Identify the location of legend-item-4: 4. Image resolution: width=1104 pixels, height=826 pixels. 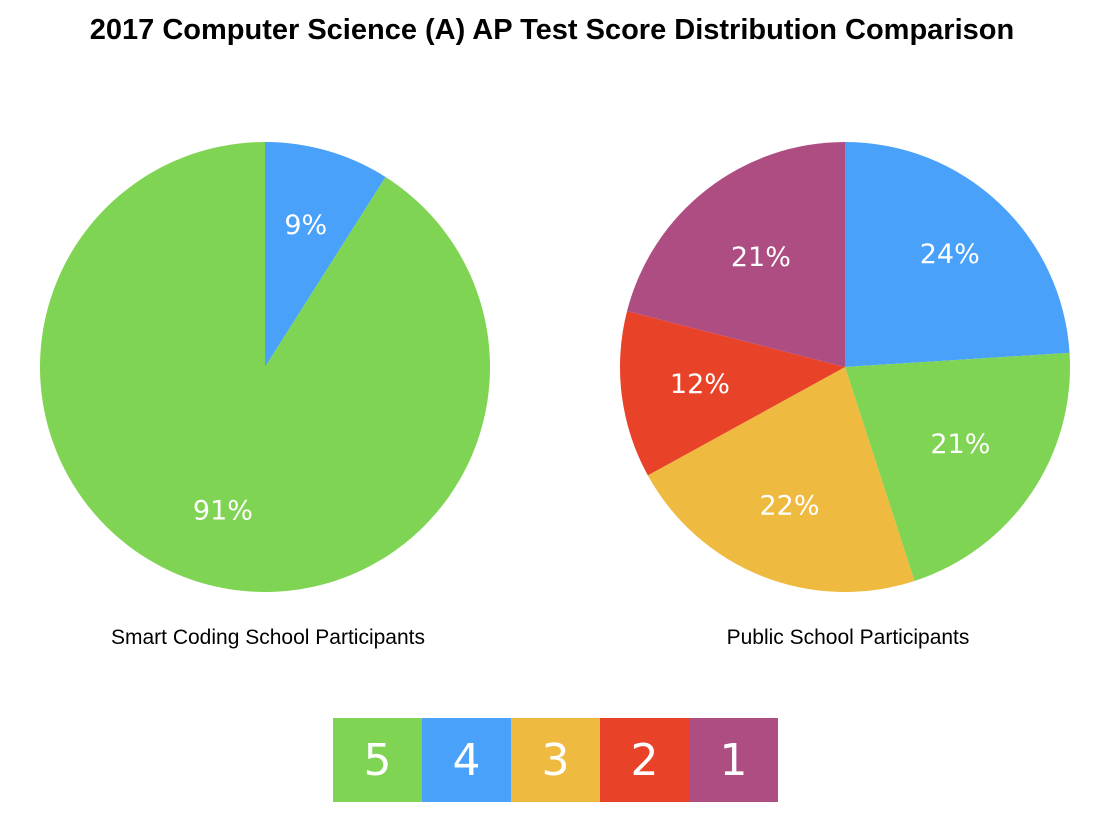
(466, 760).